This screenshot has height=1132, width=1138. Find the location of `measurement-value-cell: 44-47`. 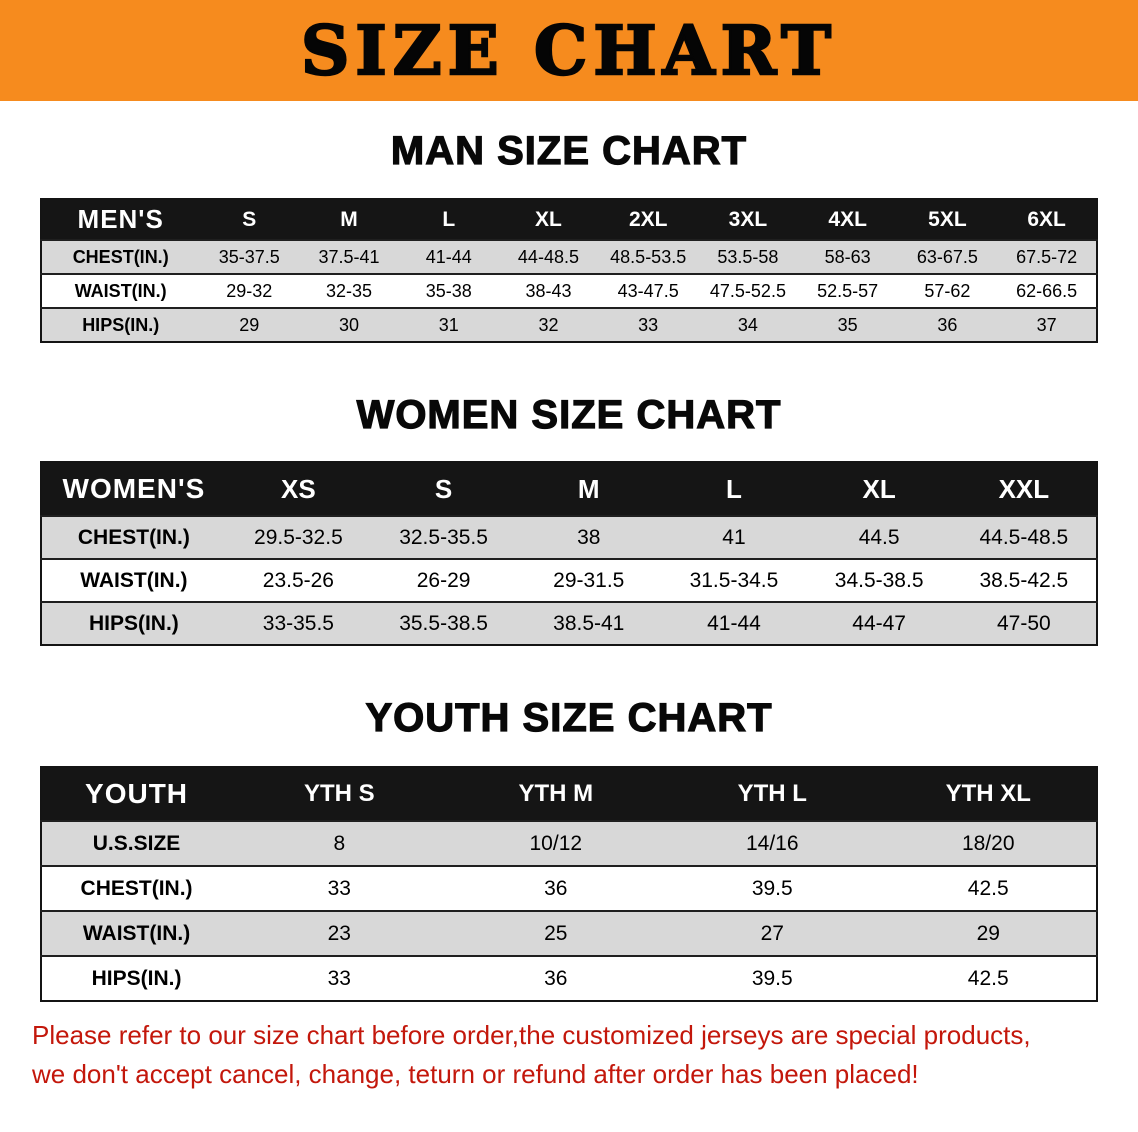

measurement-value-cell: 44-47 is located at coordinates (879, 623).